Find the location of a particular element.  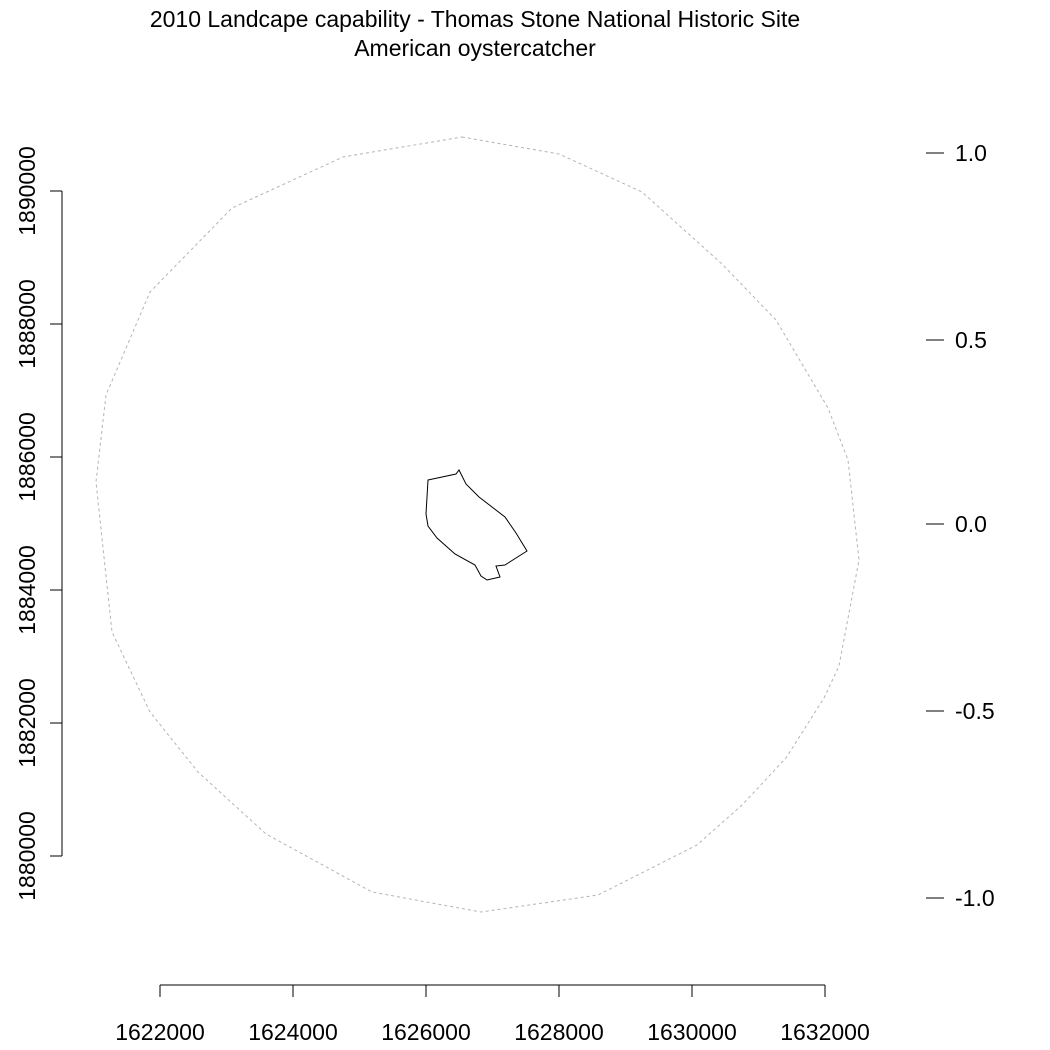

x-tick-label: 1622000 is located at coordinates (160, 1032).